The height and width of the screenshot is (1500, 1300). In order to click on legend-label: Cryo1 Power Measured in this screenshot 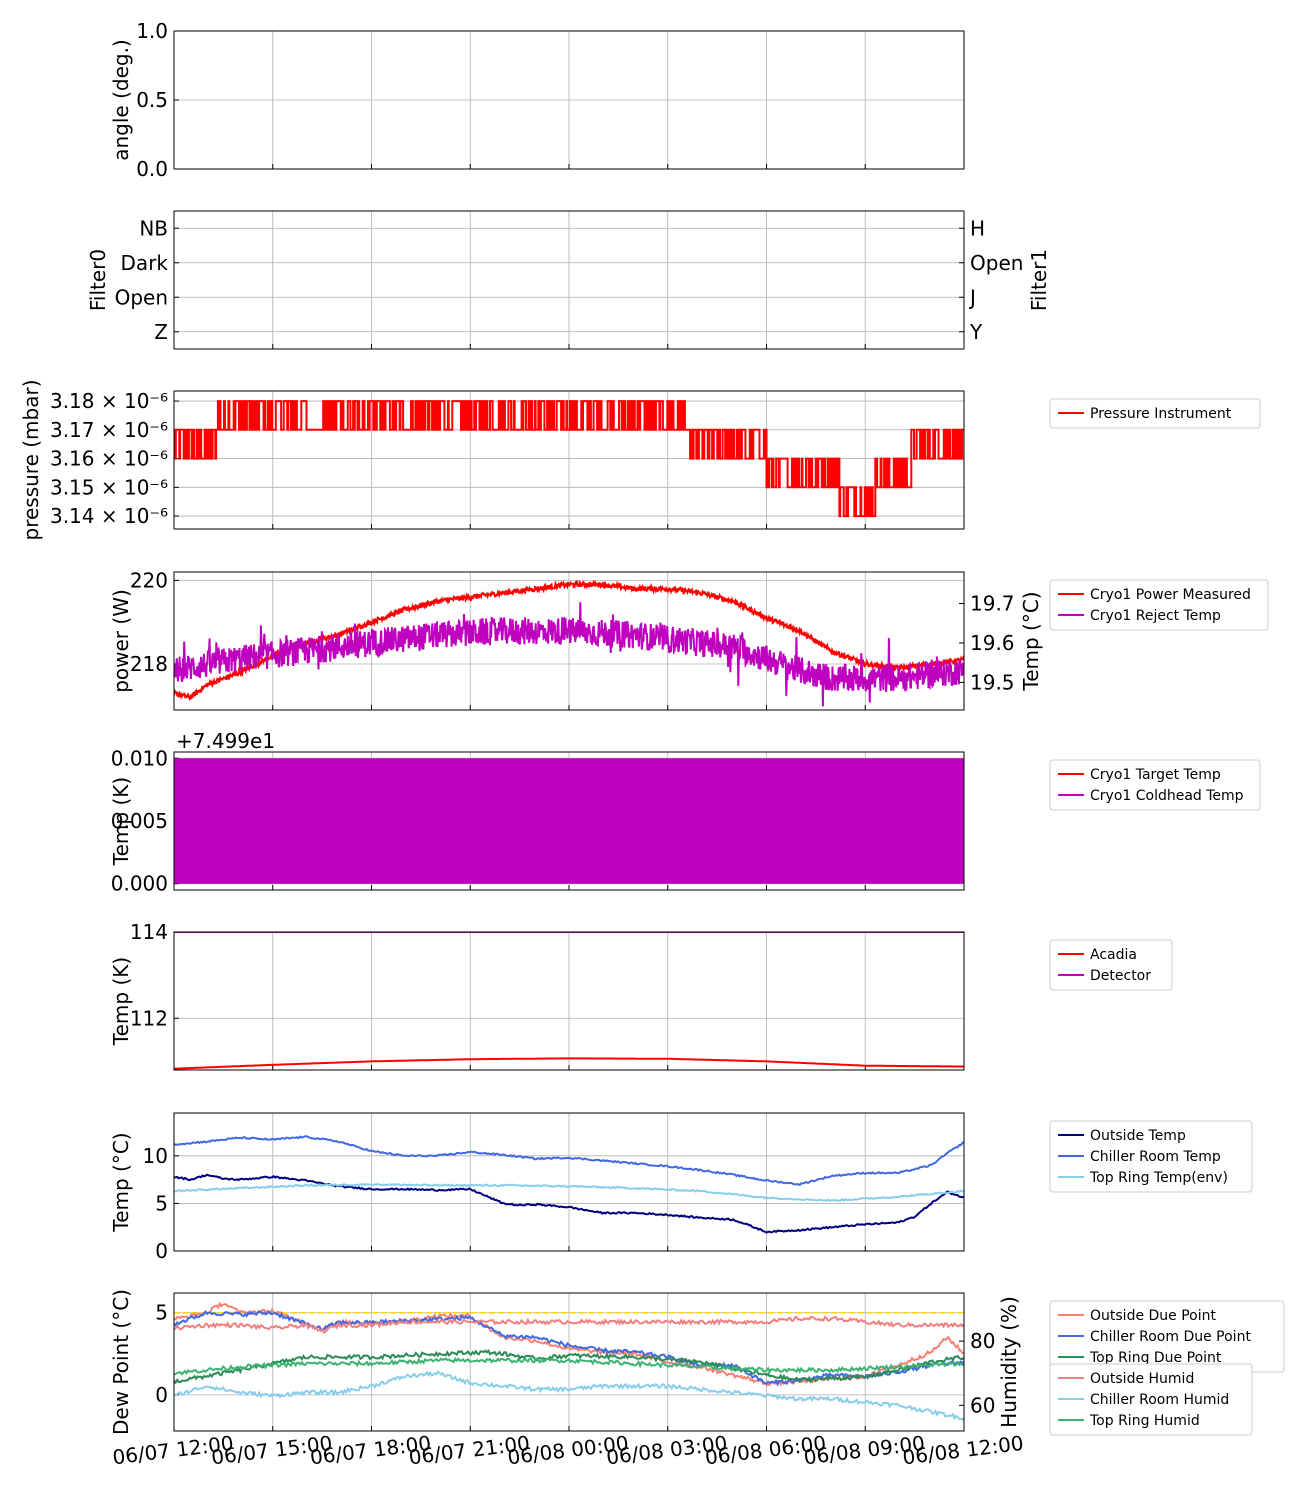, I will do `click(1170, 595)`.